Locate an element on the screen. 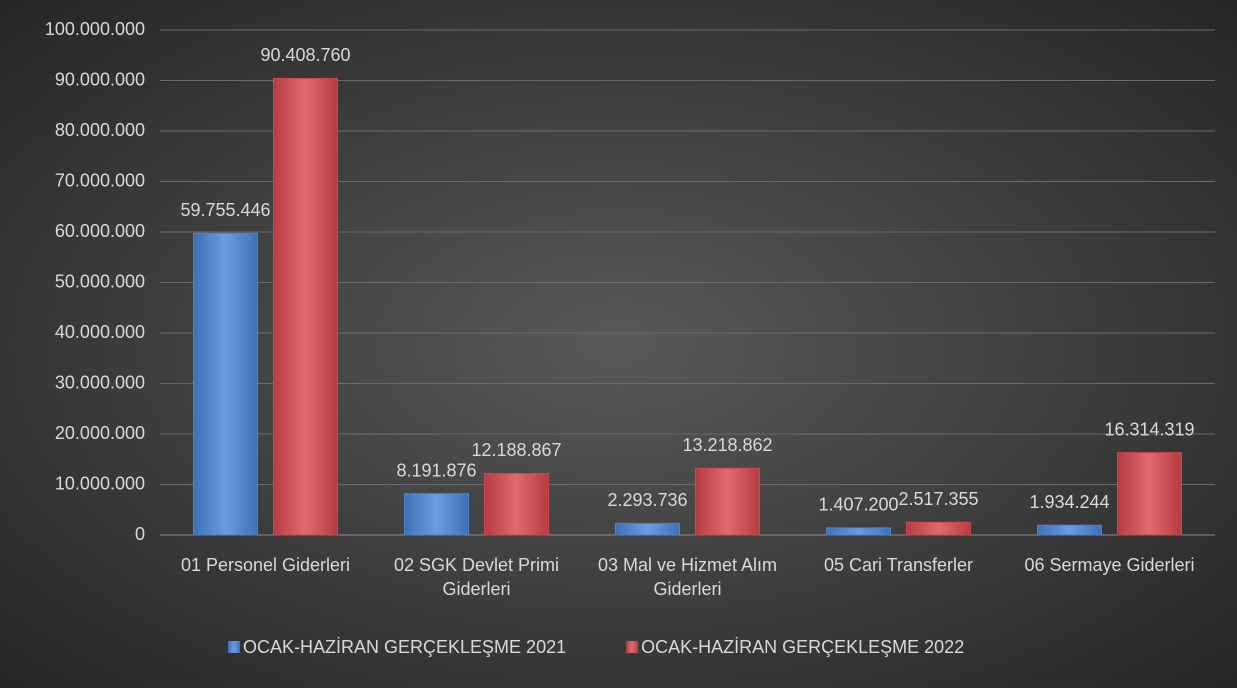 The width and height of the screenshot is (1237, 688). data-label: 8.191.876 is located at coordinates (436, 470).